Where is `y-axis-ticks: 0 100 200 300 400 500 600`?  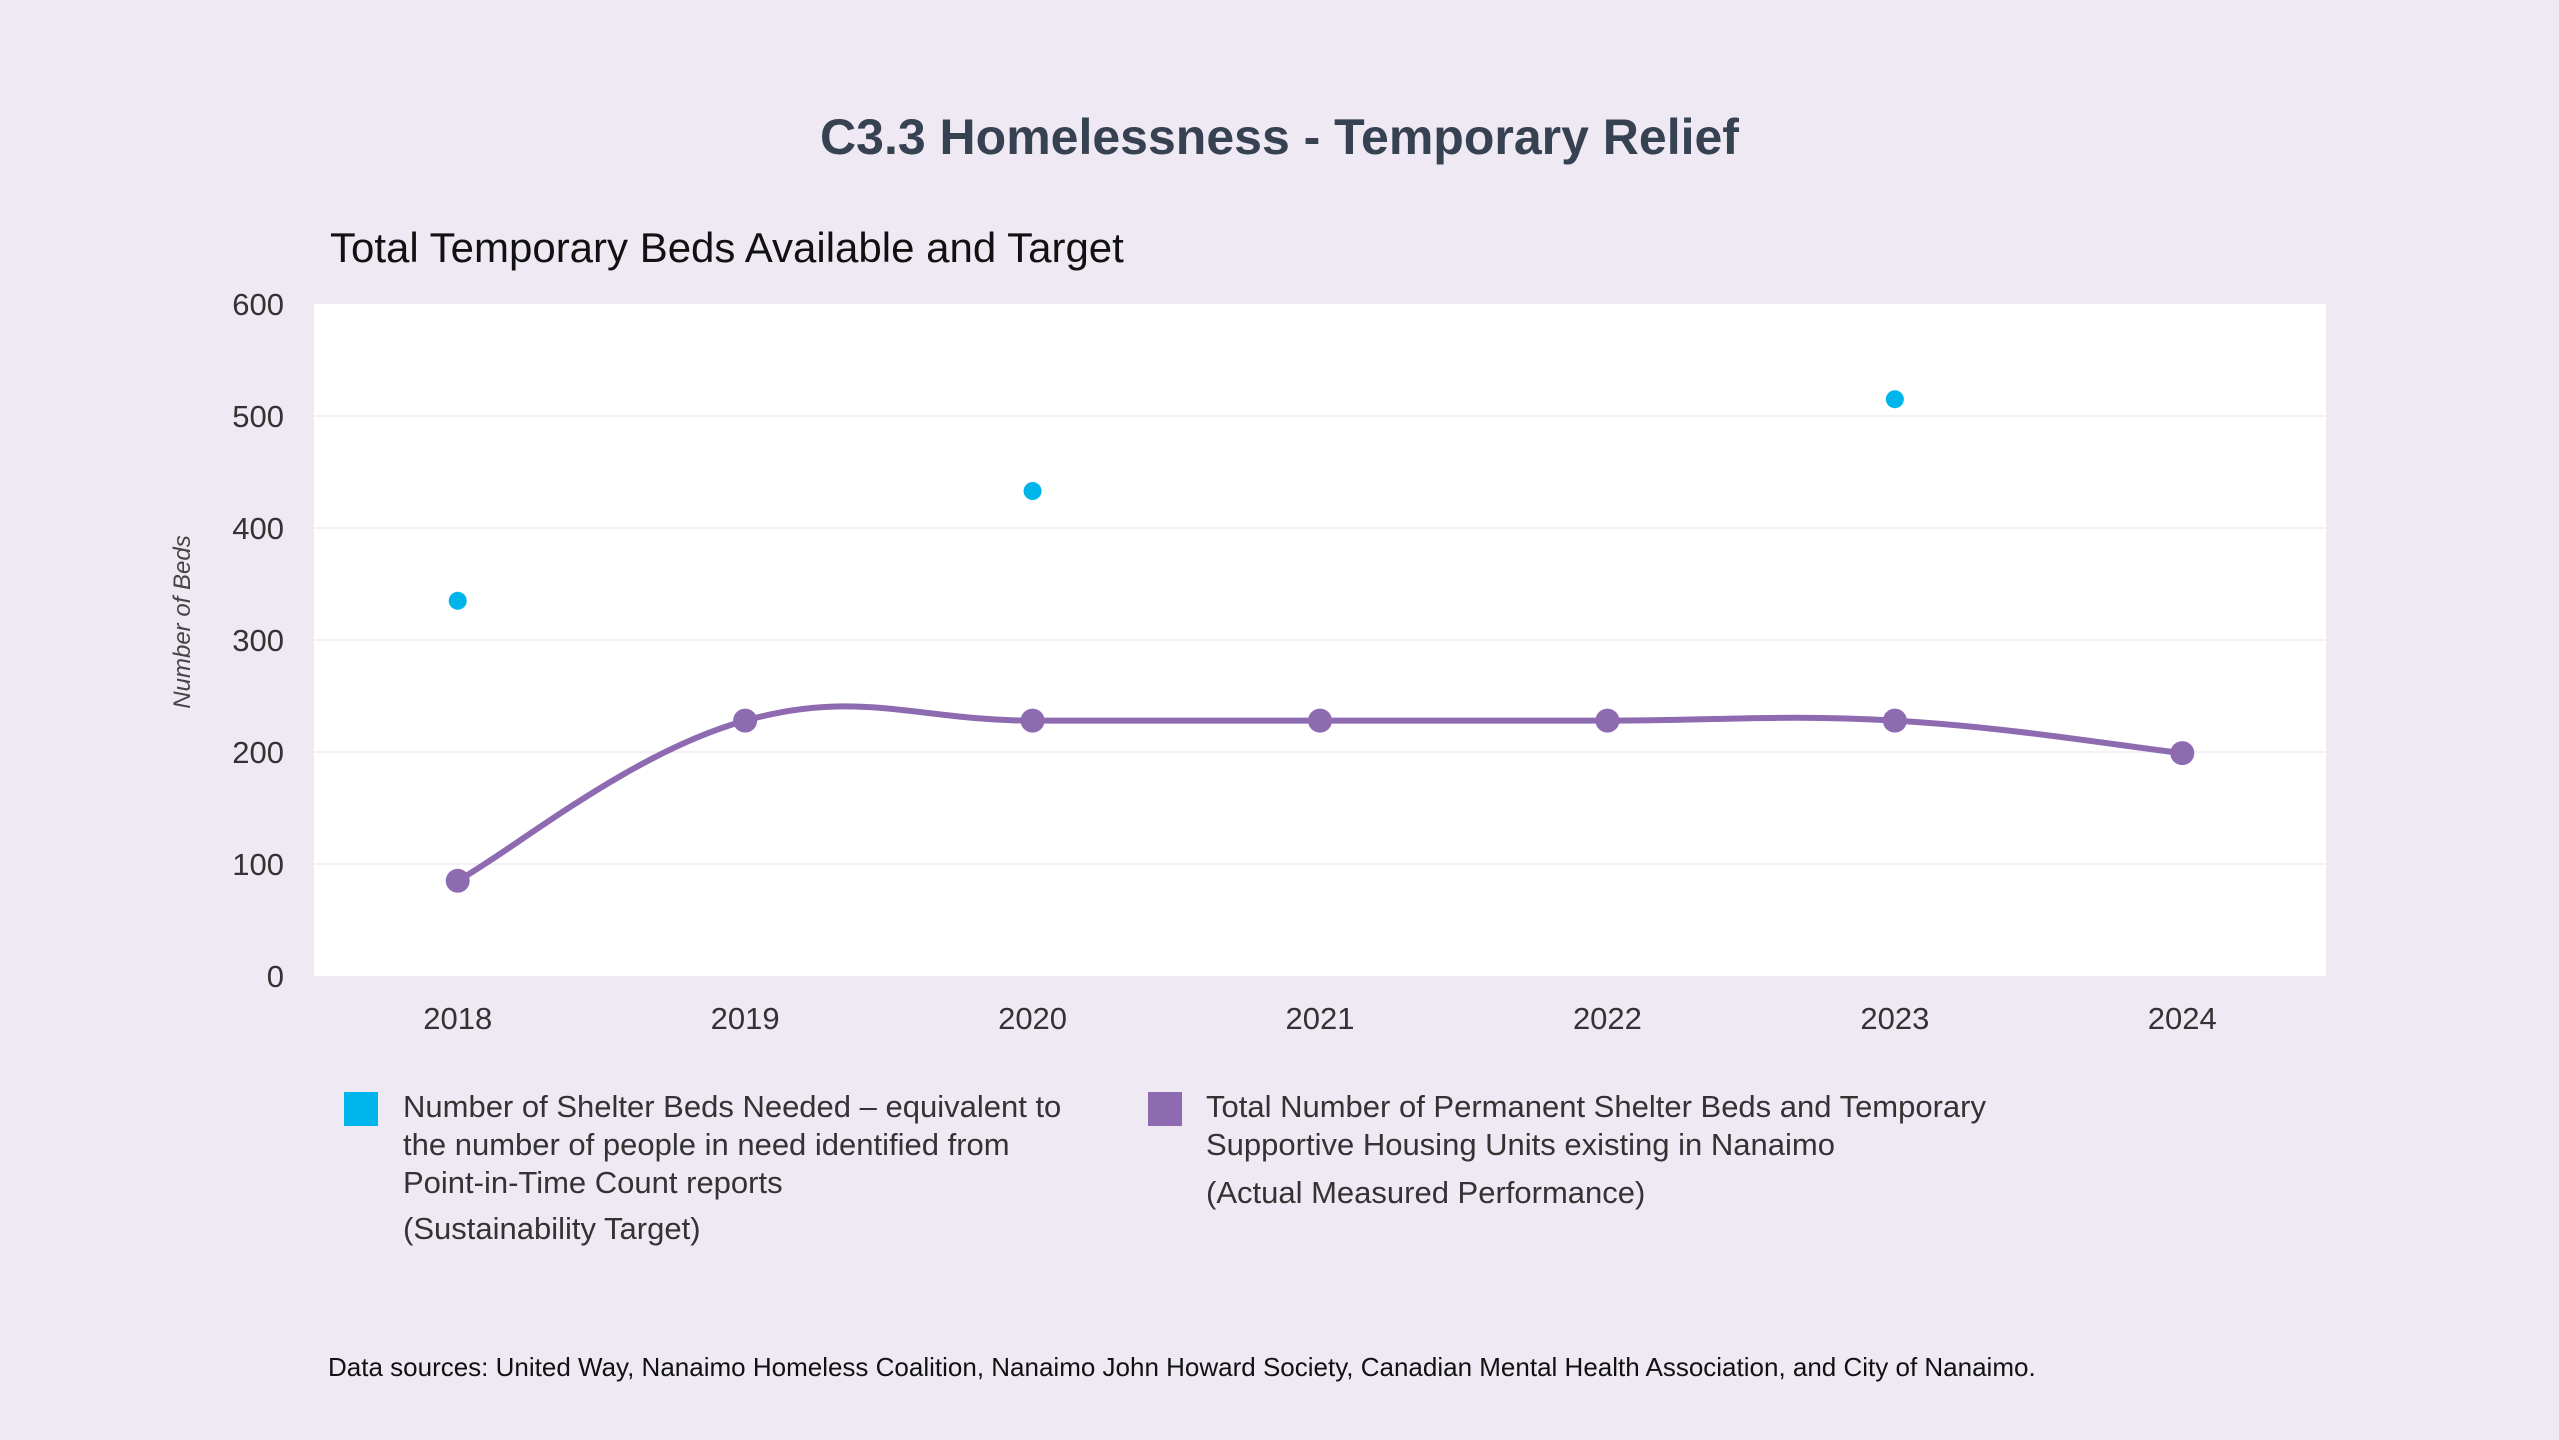
y-axis-ticks: 0 100 200 300 400 500 600 is located at coordinates (258, 640).